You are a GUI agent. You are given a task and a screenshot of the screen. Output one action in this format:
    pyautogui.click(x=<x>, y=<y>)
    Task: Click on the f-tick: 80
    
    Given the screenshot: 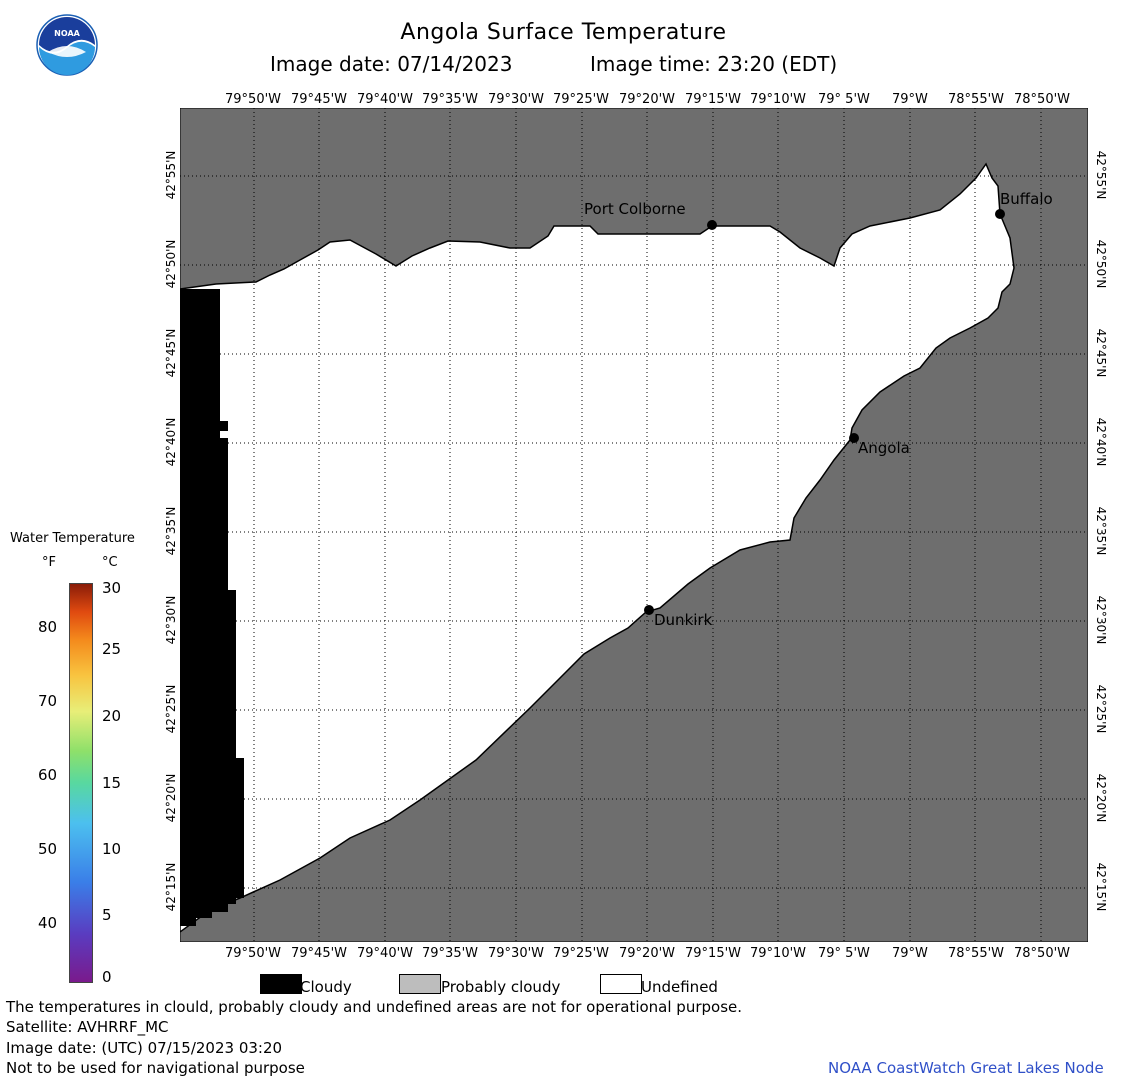 What is the action you would take?
    pyautogui.click(x=48, y=627)
    